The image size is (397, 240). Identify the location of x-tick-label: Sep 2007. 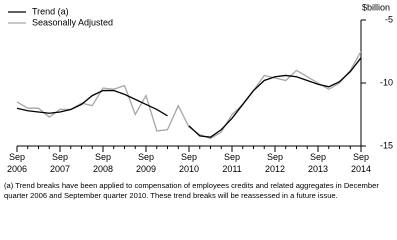
(60, 163).